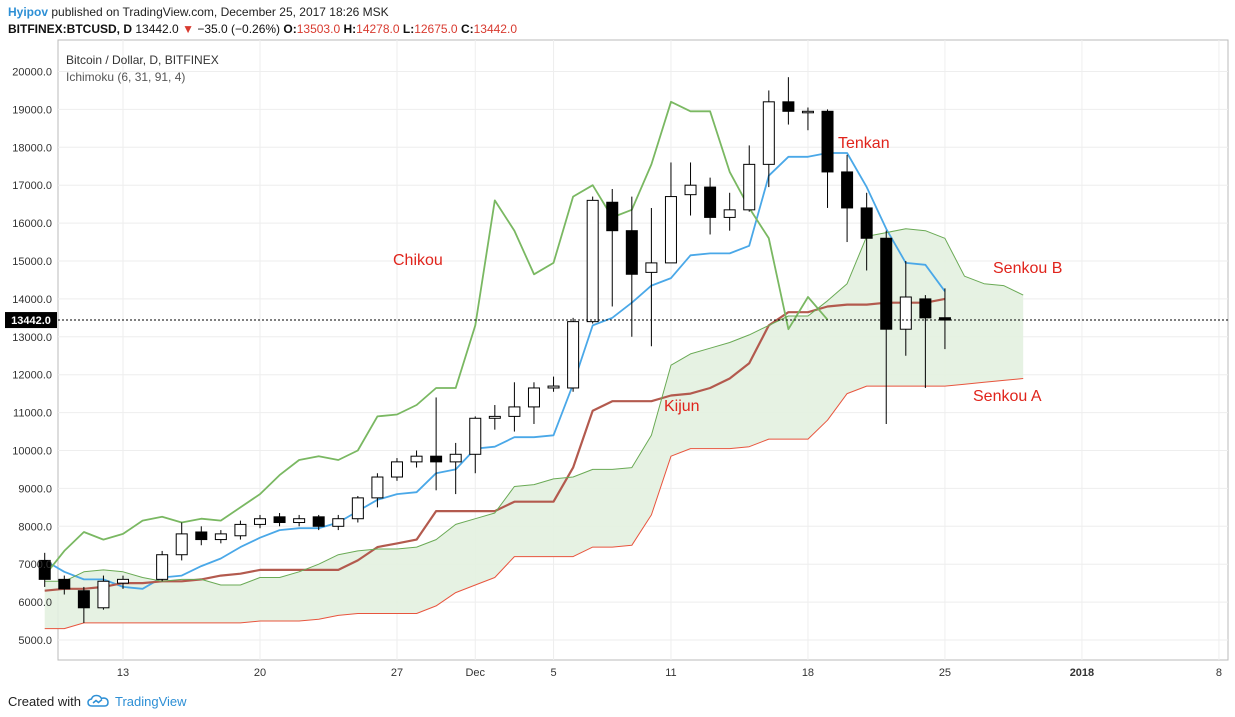  What do you see at coordinates (32, 452) in the screenshot?
I see `y-tick-label: 10000.0` at bounding box center [32, 452].